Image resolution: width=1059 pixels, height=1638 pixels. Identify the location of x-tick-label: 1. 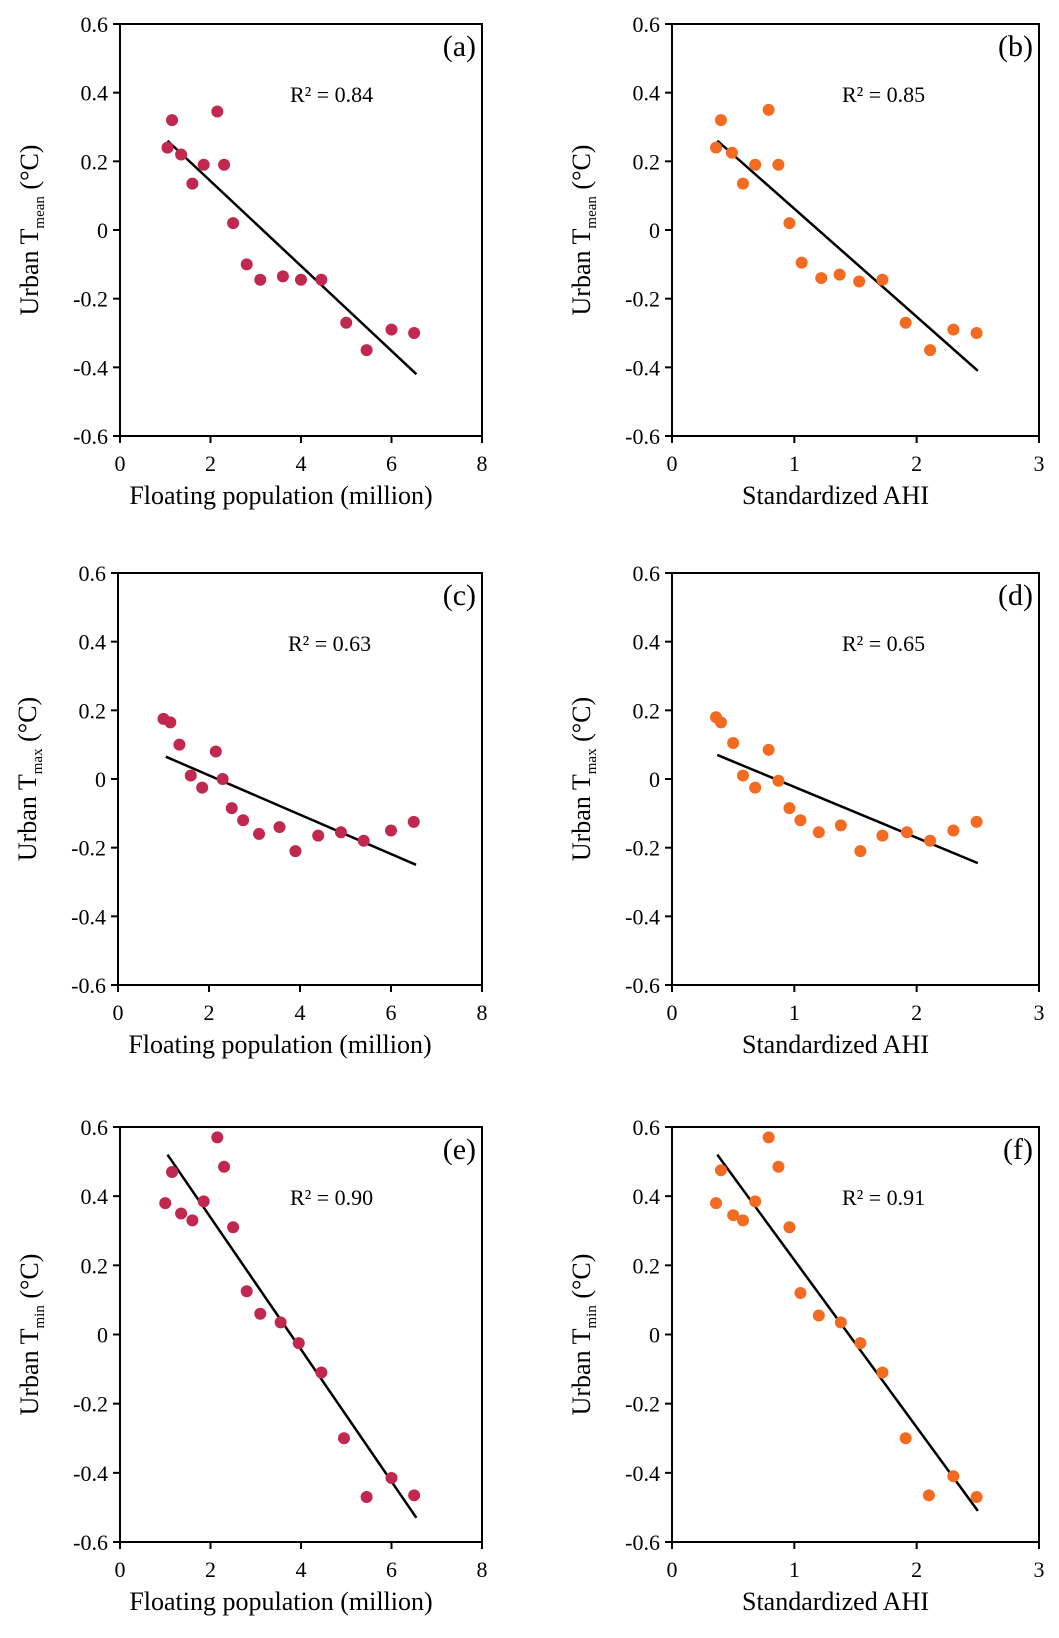
(794, 463).